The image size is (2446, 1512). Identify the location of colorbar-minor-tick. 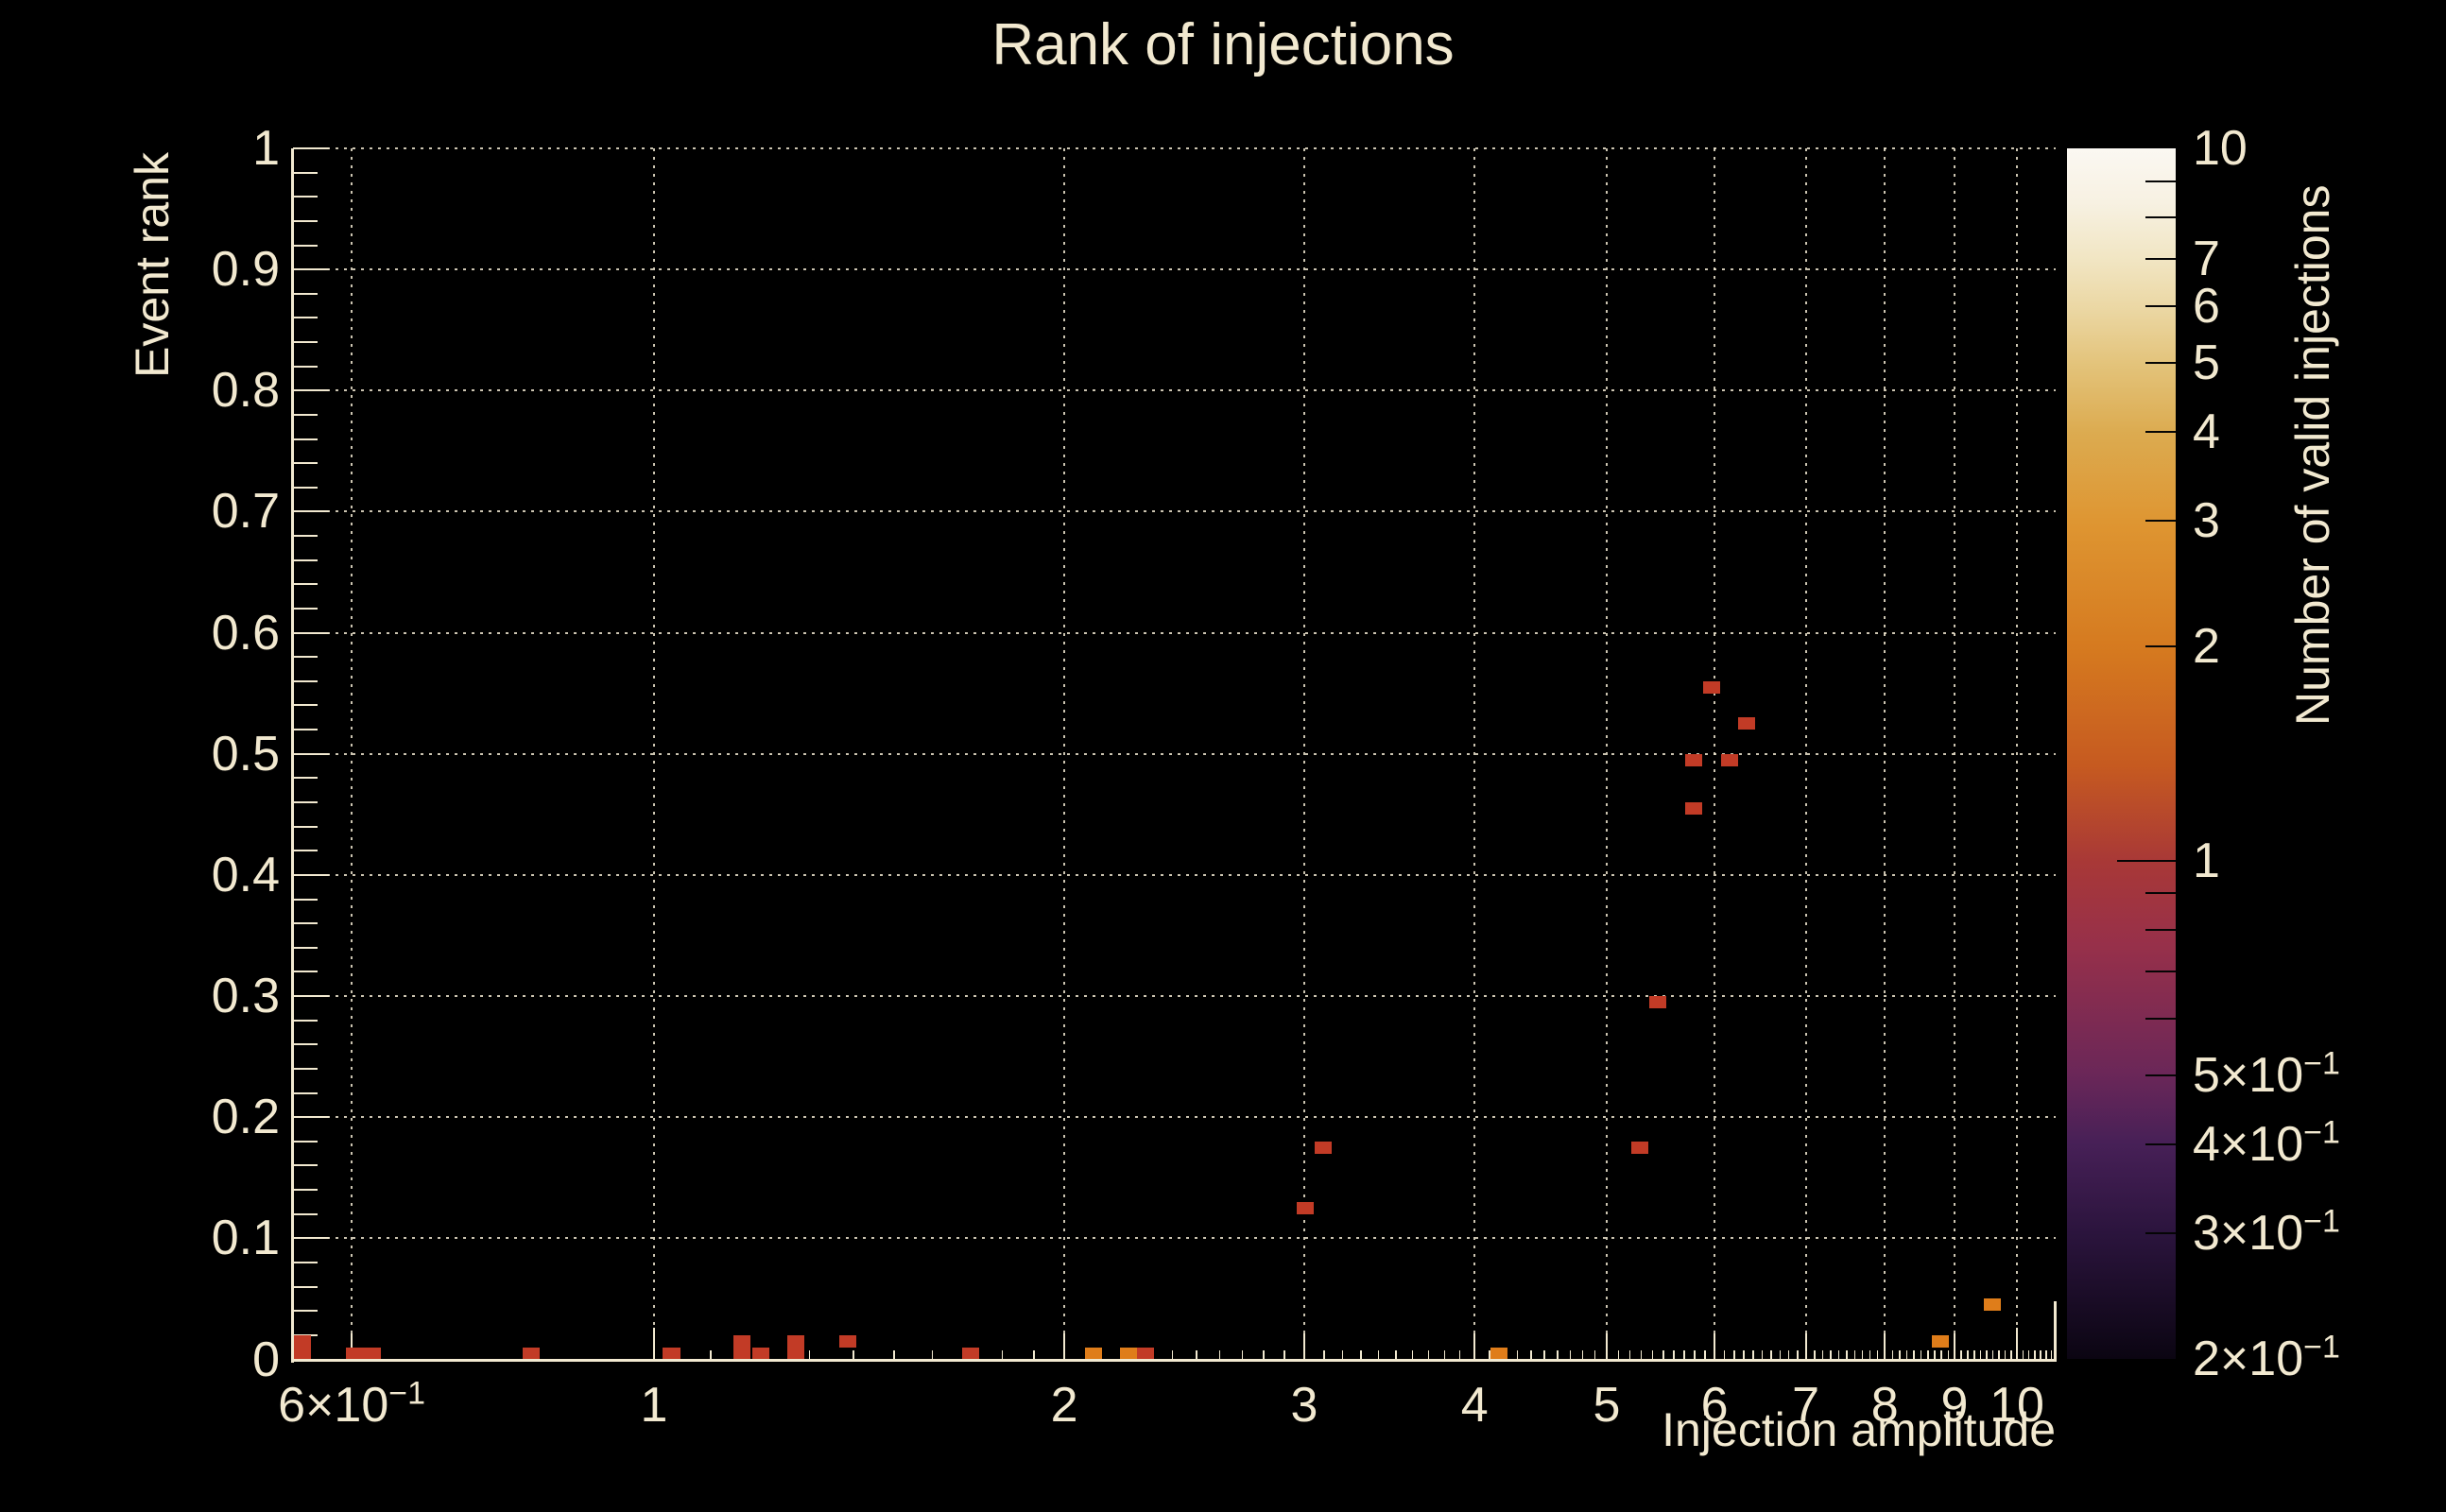
(2160, 971).